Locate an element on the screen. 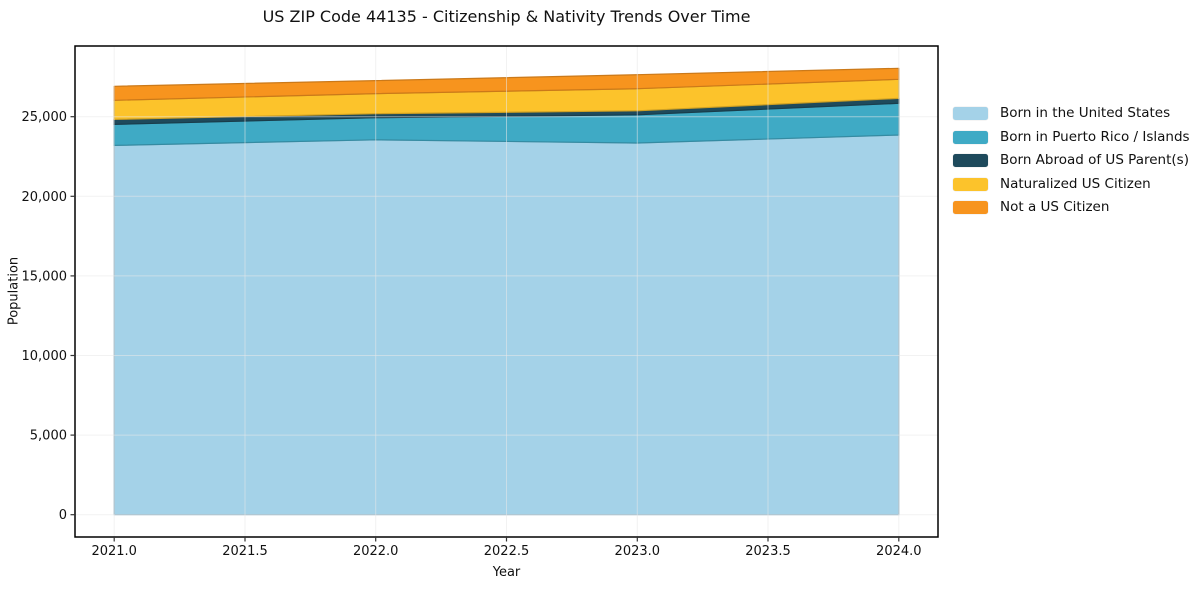  legend-label: Not a US Citizen is located at coordinates (1055, 207).